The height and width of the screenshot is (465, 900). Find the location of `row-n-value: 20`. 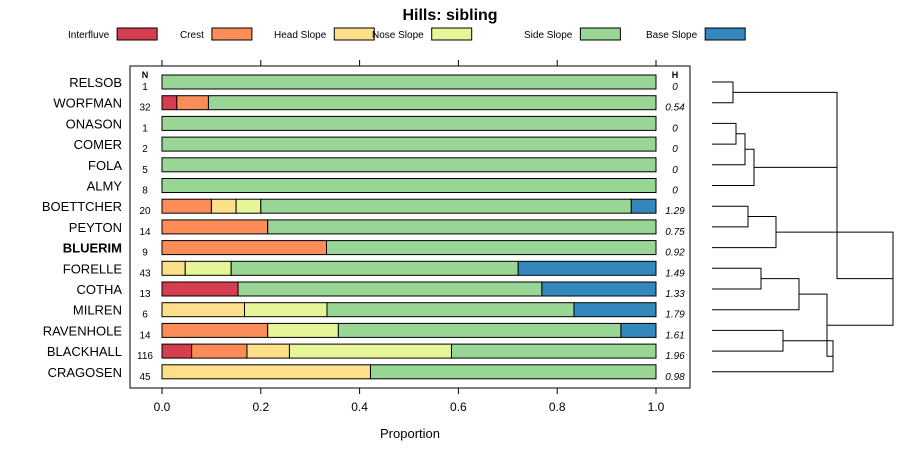

row-n-value: 20 is located at coordinates (145, 211).